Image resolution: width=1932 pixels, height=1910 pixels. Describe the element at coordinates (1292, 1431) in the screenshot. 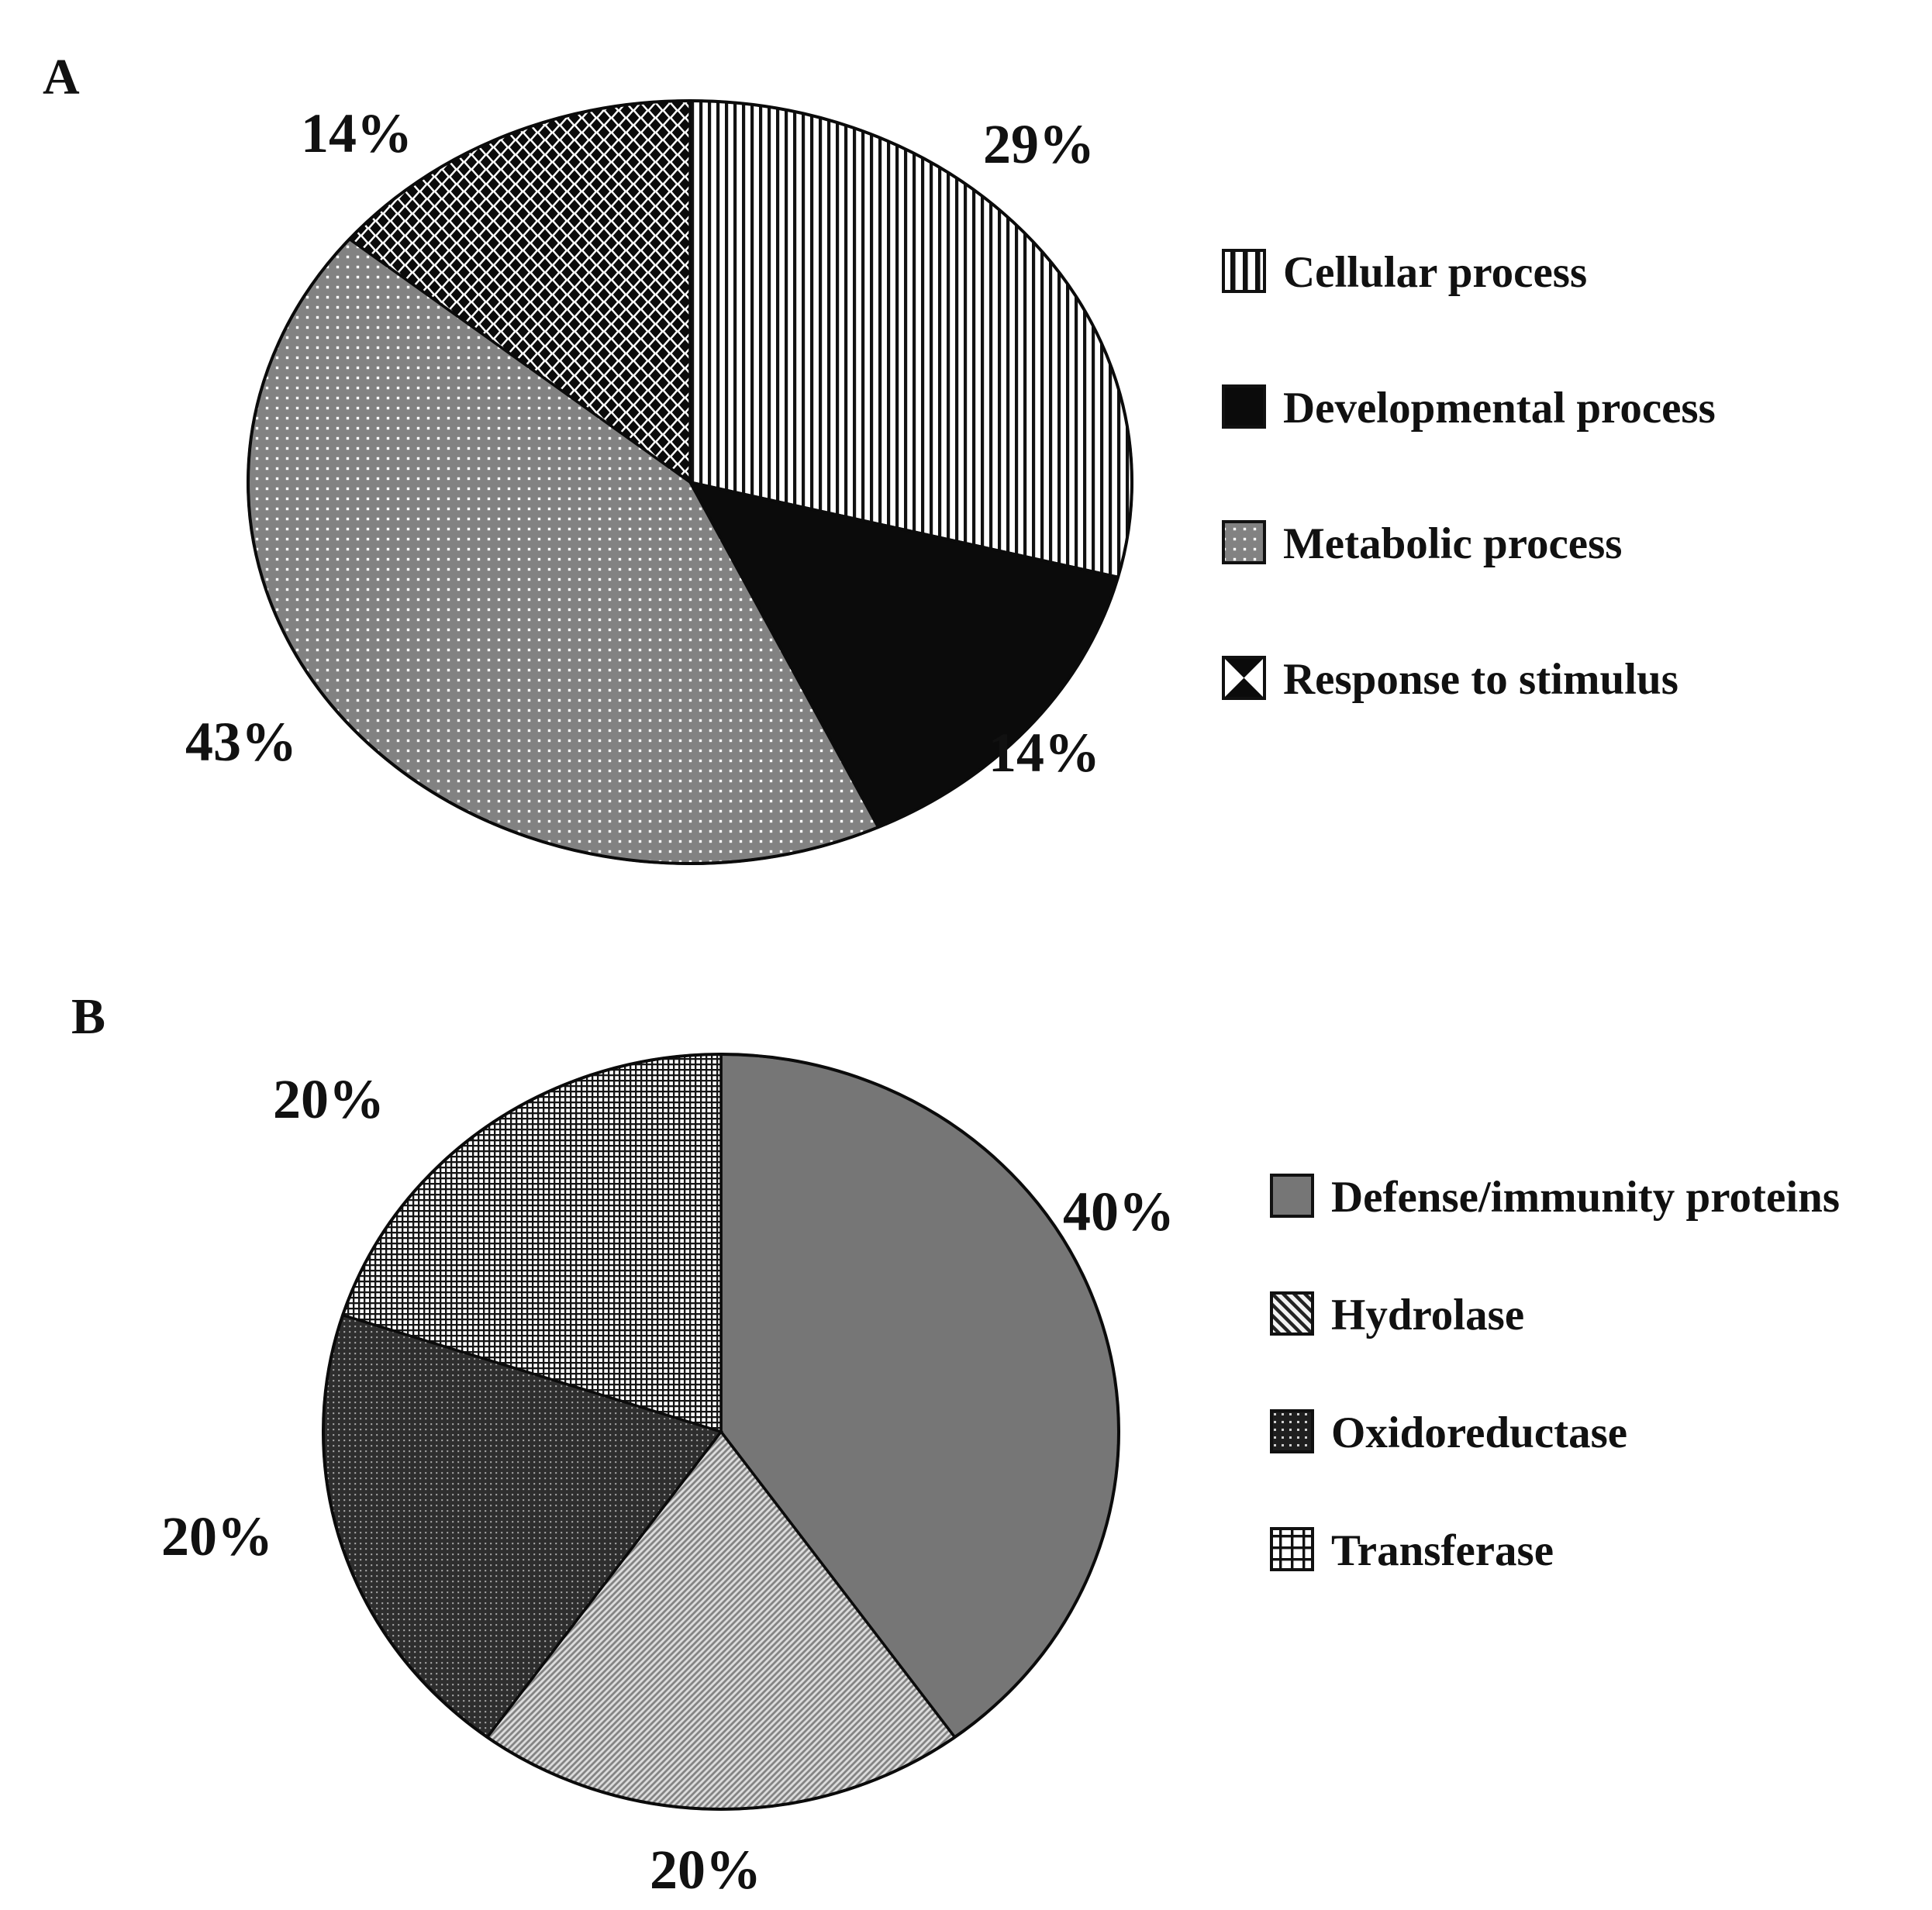

I see `legend-swatch-dark-weave-icon` at that location.